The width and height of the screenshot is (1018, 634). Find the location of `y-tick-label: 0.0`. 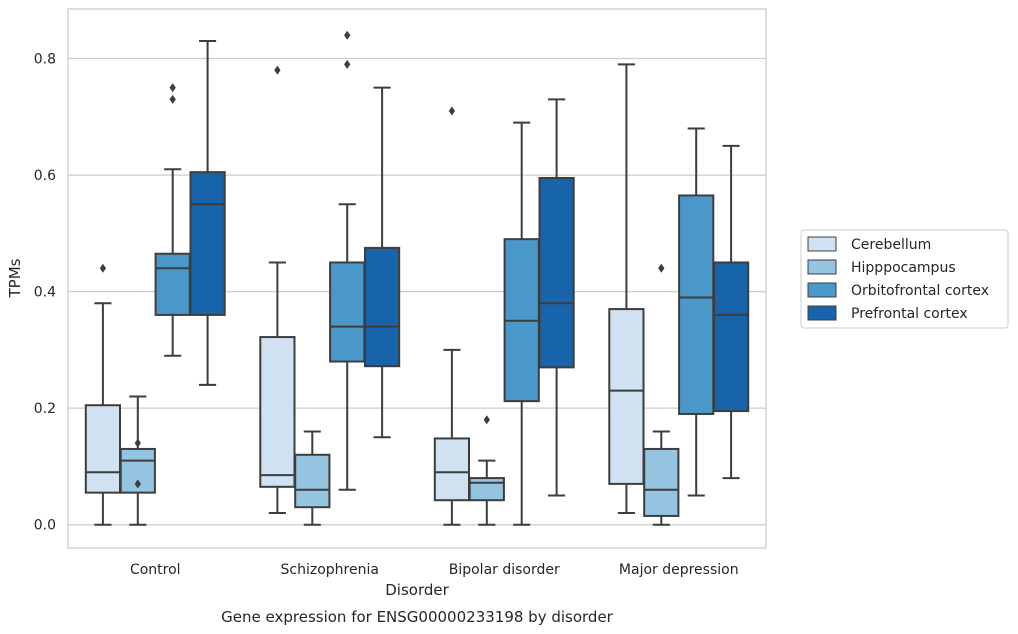

y-tick-label: 0.0 is located at coordinates (45, 526).